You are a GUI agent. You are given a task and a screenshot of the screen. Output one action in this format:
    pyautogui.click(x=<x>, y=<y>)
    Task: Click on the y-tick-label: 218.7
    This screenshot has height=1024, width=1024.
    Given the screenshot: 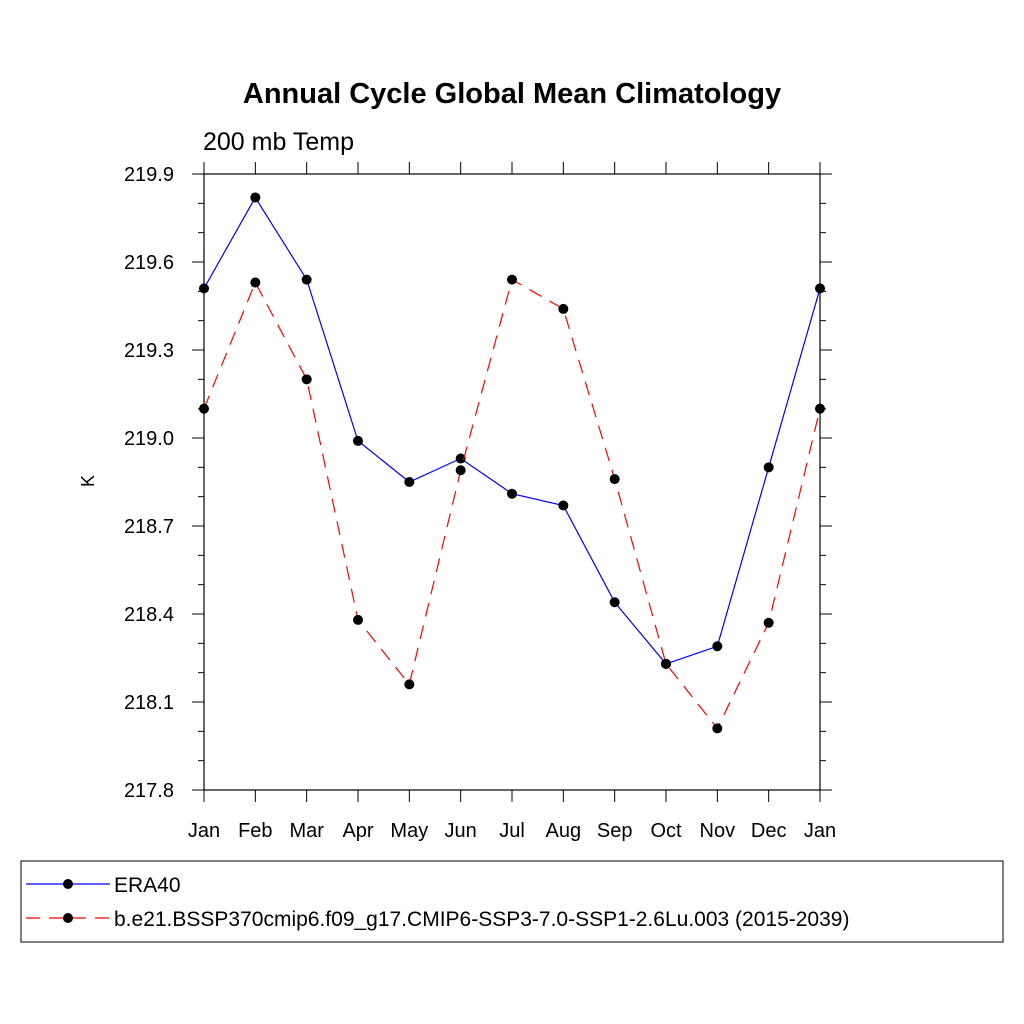 What is the action you would take?
    pyautogui.click(x=149, y=527)
    